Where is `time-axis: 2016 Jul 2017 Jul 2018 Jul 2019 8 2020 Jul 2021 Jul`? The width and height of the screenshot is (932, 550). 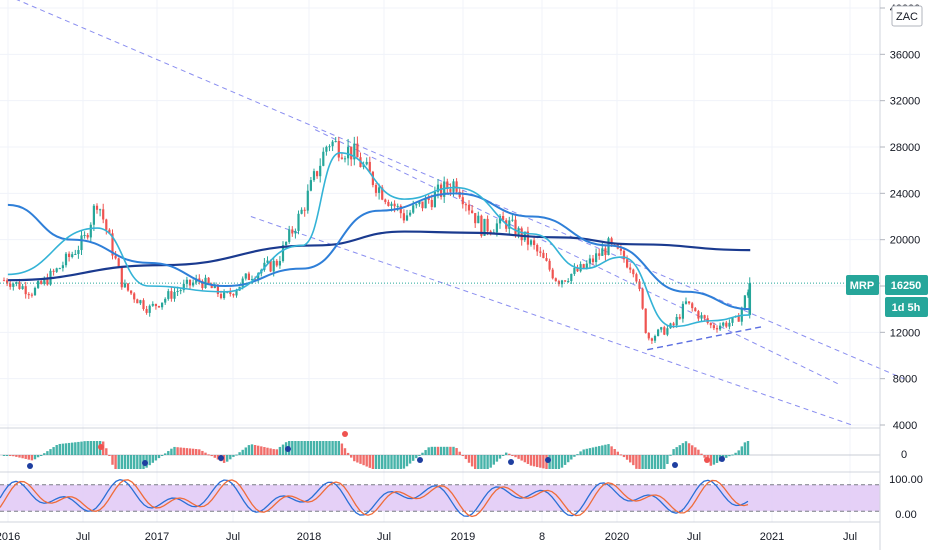 time-axis: 2016 Jul 2017 Jul 2018 Jul 2019 8 2020 Jul 2021 Jul is located at coordinates (428, 537).